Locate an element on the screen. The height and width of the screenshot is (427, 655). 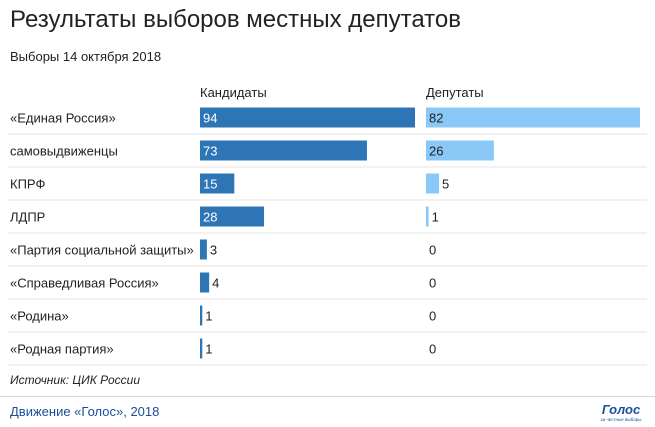
footer-credit: Движение «Голос», 2018 is located at coordinates (85, 411).